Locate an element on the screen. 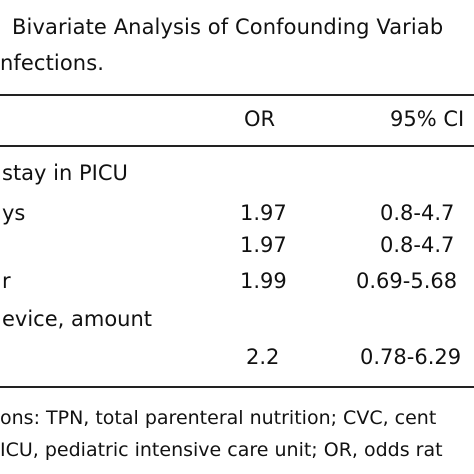 The image size is (474, 474). row-label: r is located at coordinates (6, 281).